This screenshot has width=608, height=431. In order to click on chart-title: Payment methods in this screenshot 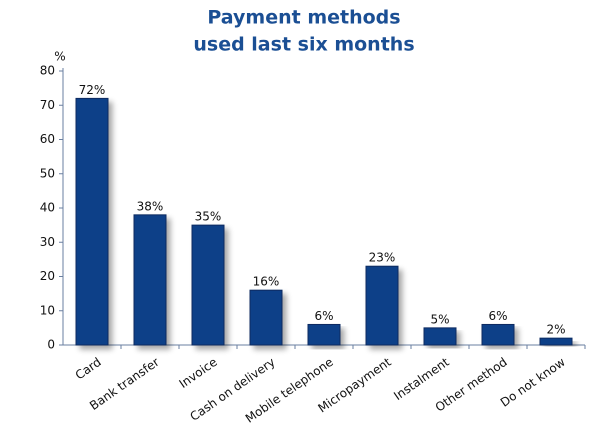, I will do `click(303, 18)`.